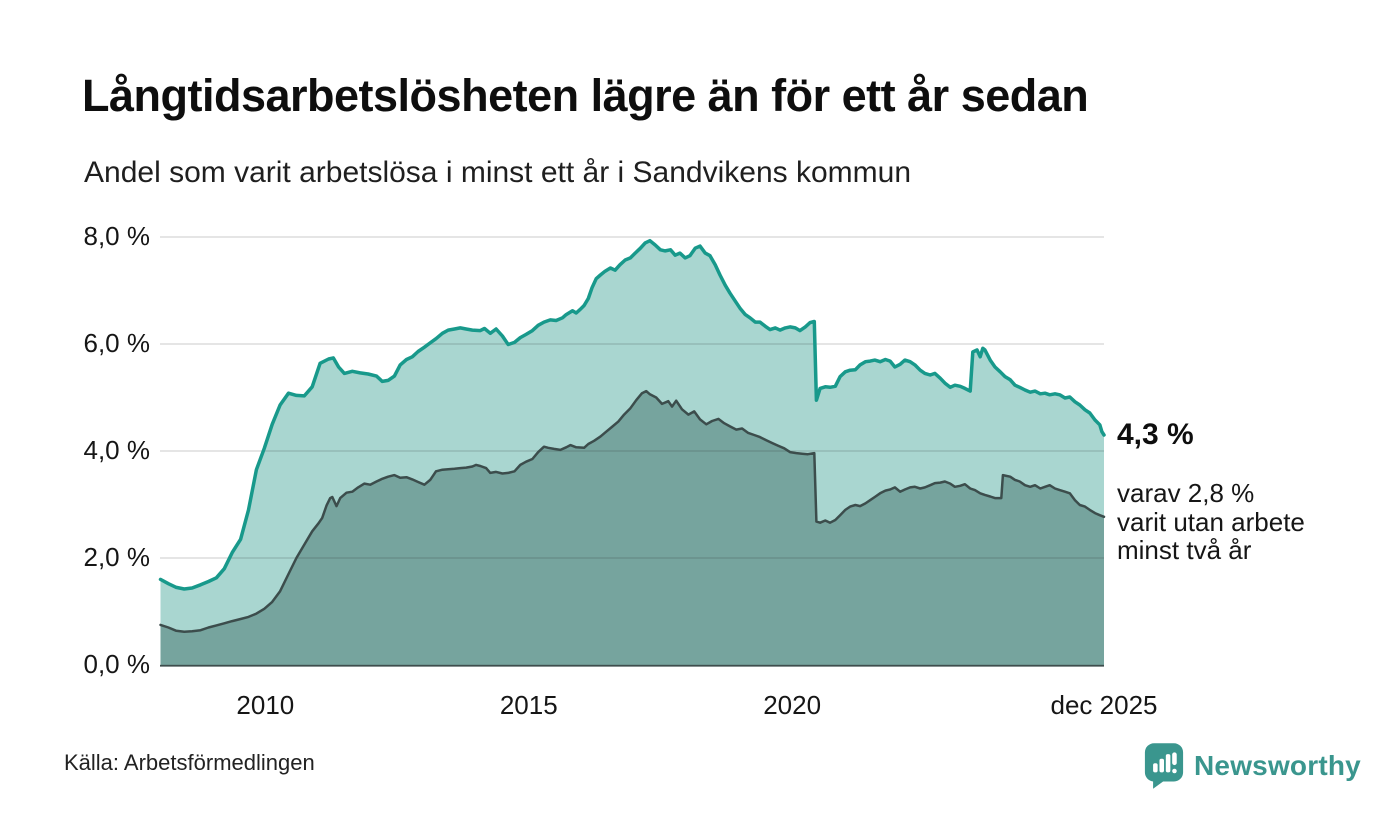 The height and width of the screenshot is (840, 1400). What do you see at coordinates (1277, 765) in the screenshot?
I see `brand-wordmark: Newsworthy` at bounding box center [1277, 765].